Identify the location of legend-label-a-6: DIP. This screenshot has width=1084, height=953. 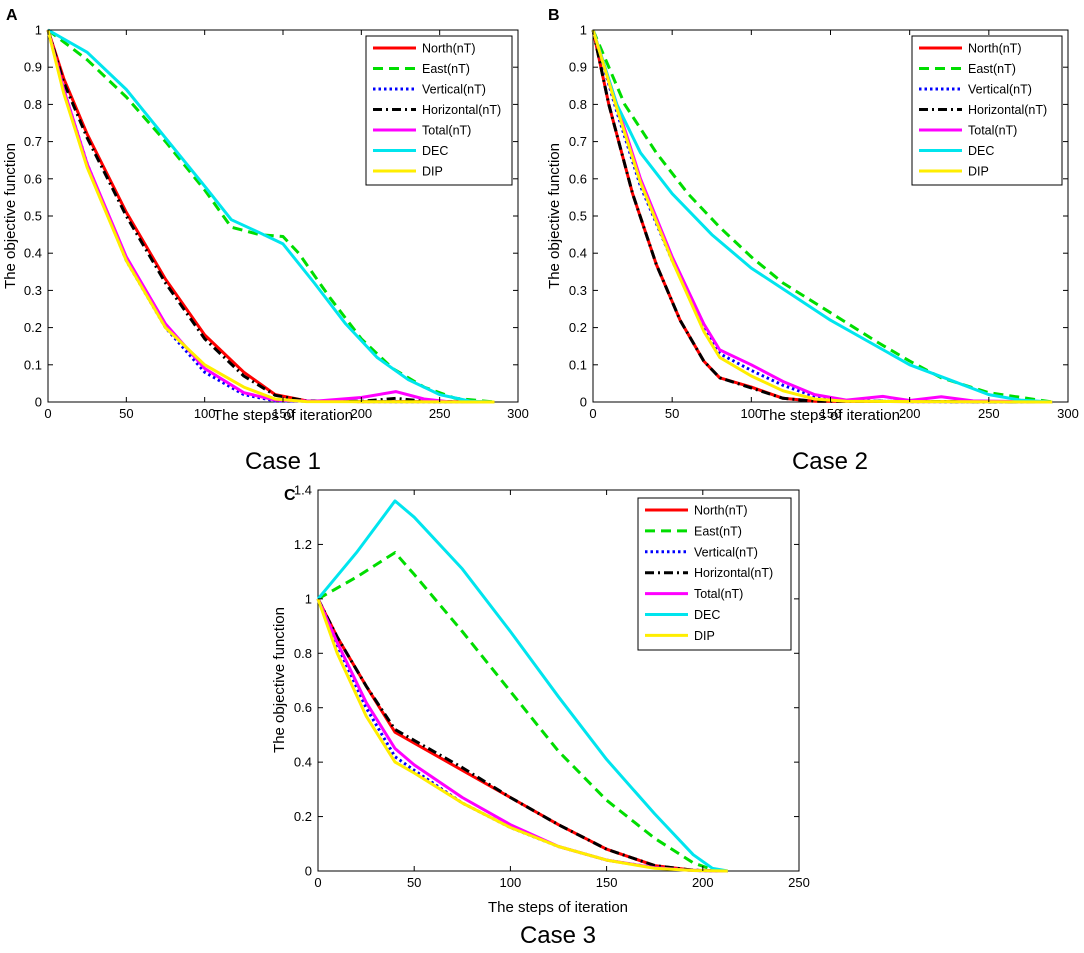
(432, 172).